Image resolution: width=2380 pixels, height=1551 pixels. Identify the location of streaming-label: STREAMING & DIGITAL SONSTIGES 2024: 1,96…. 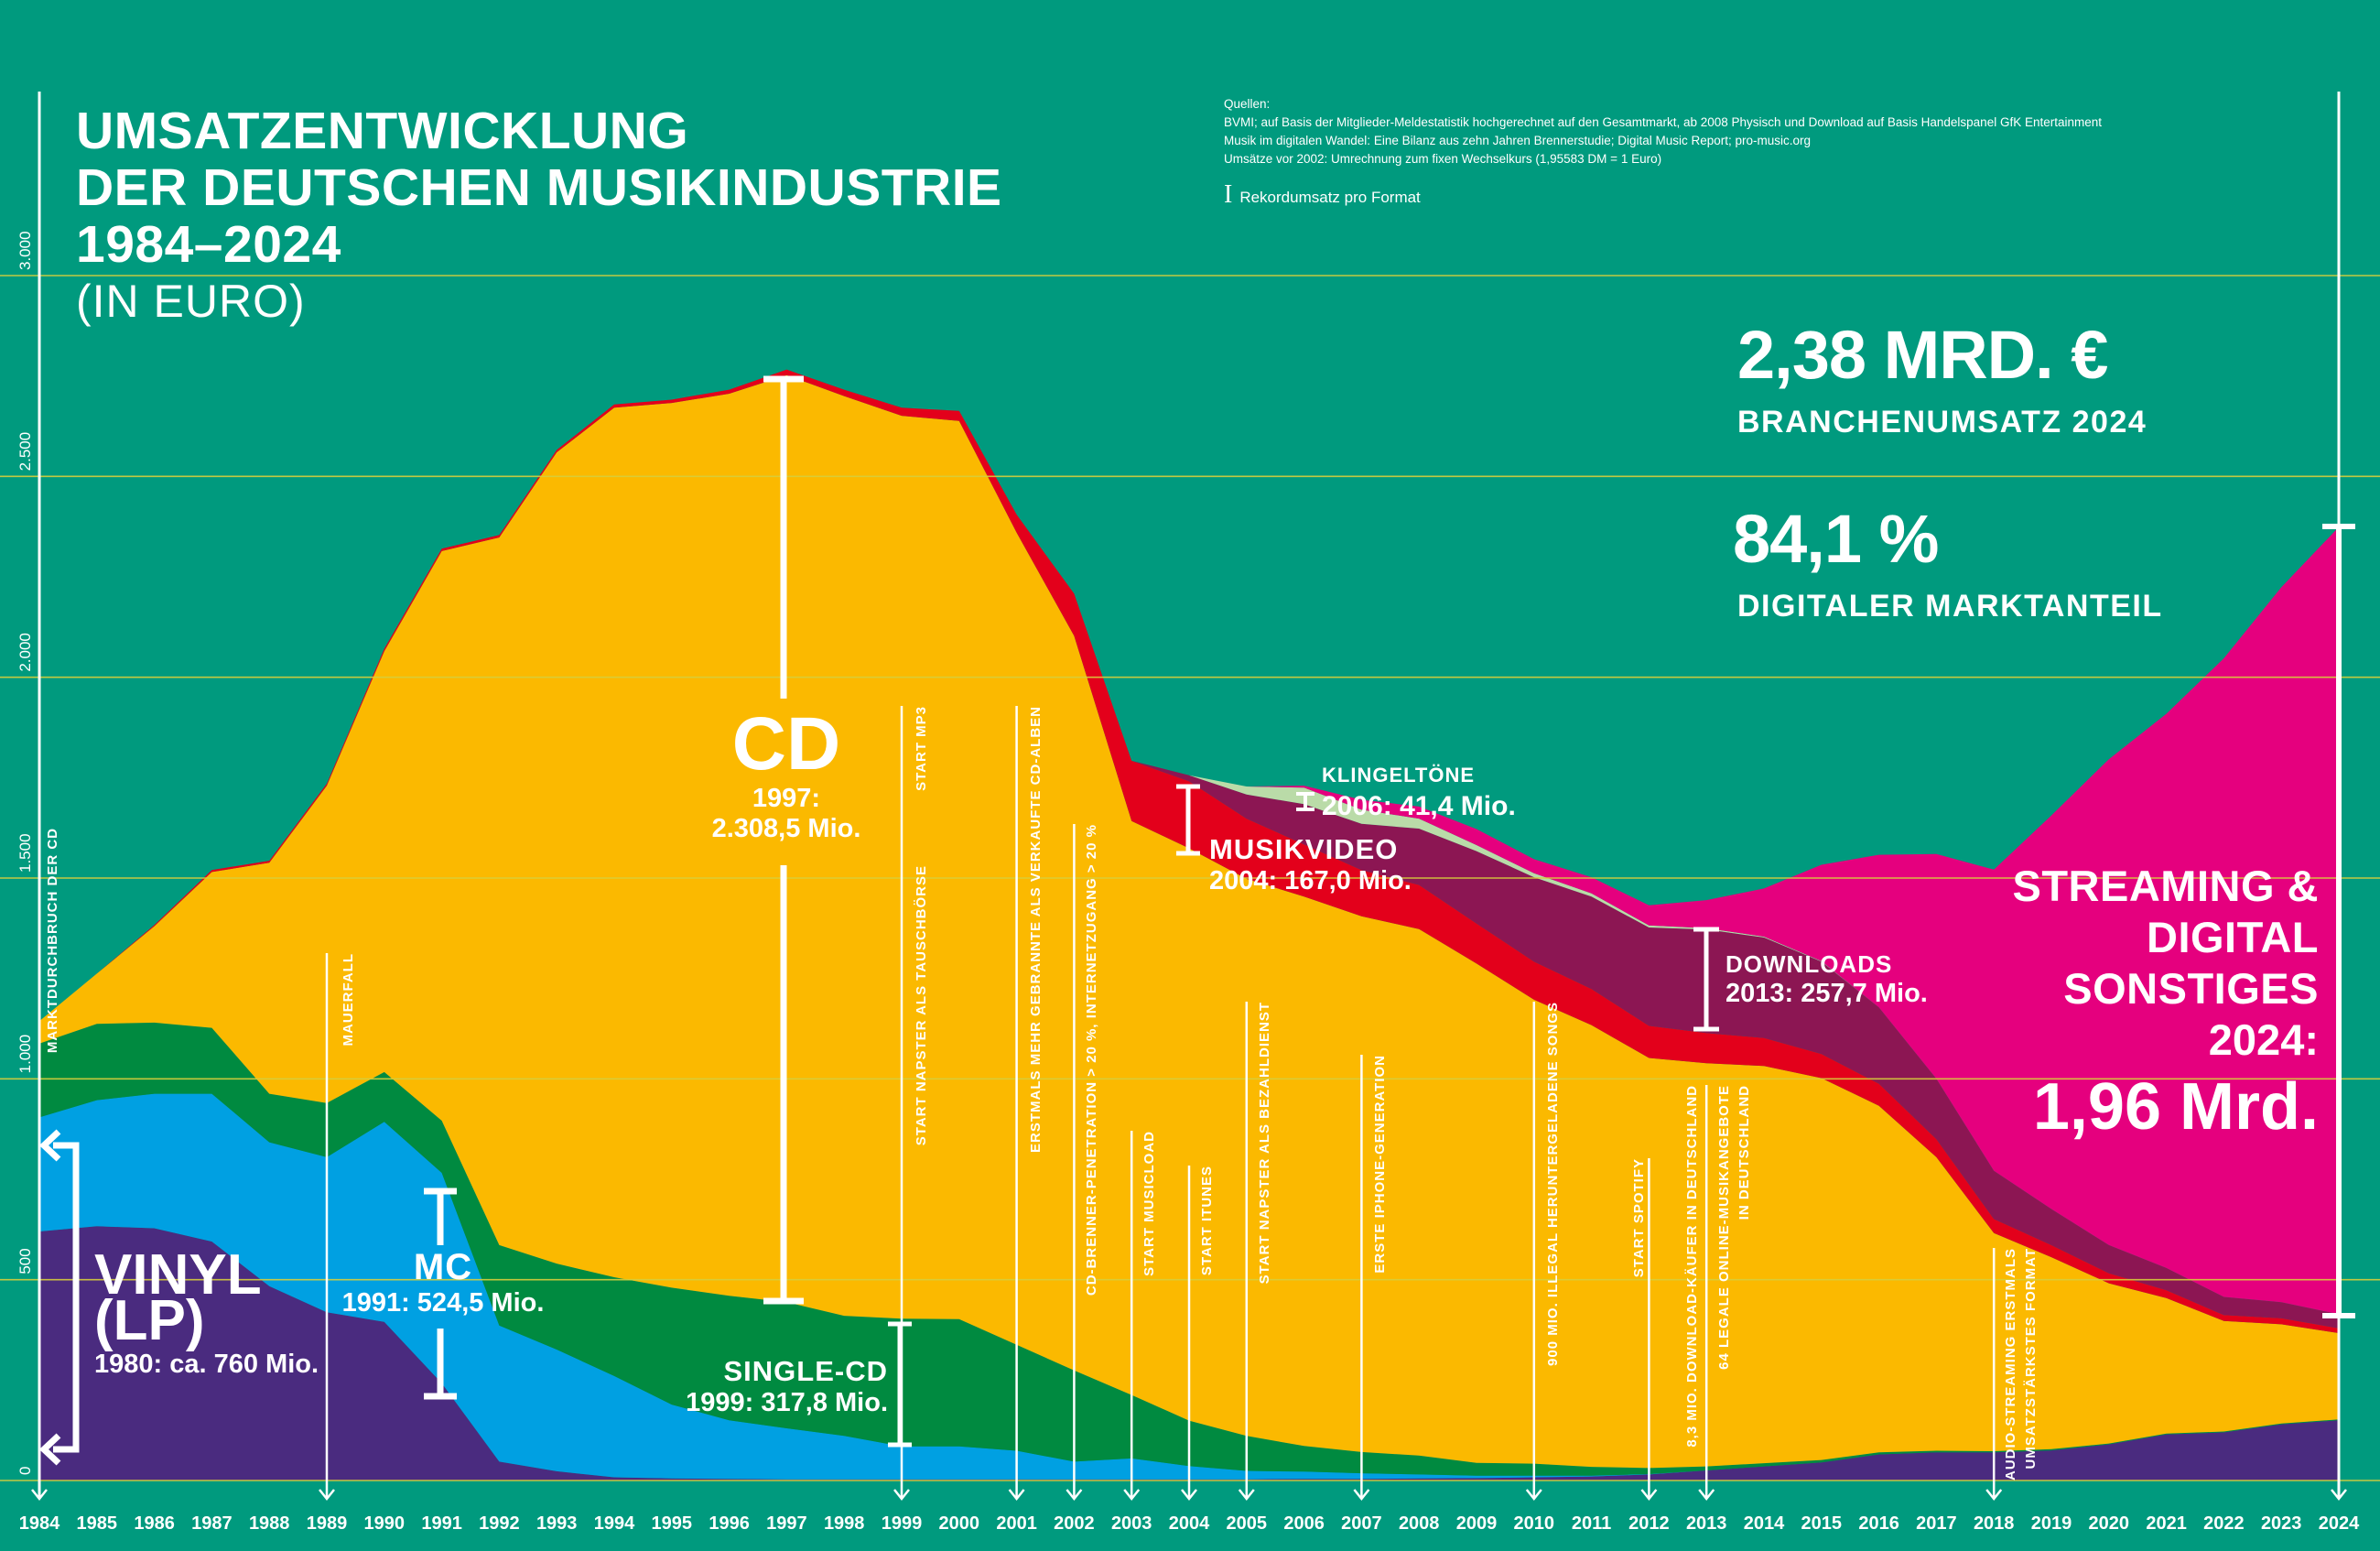
(2145, 1004).